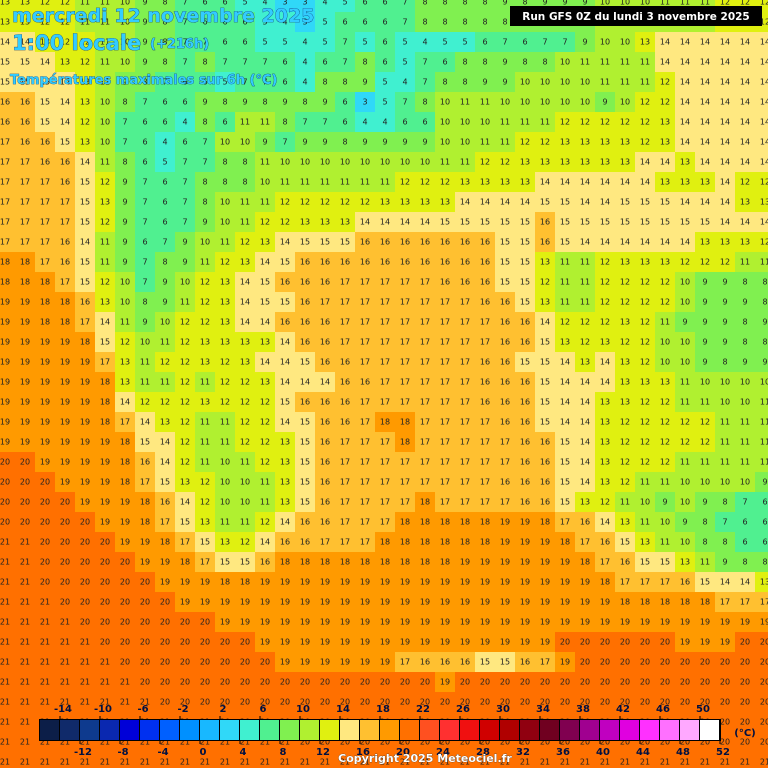 The width and height of the screenshot is (768, 768). What do you see at coordinates (685, 342) in the screenshot?
I see `temperature-value: 10` at bounding box center [685, 342].